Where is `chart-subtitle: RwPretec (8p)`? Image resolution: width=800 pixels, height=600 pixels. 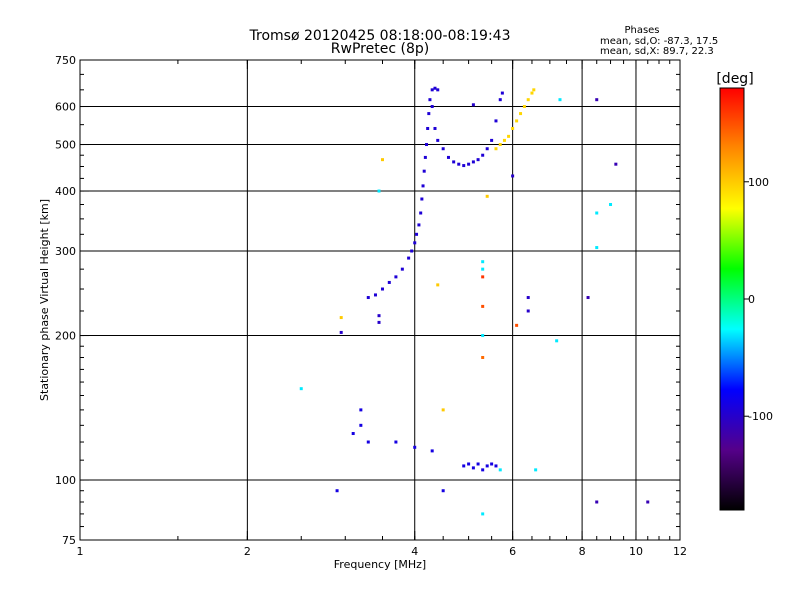 chart-subtitle: RwPretec (8p) is located at coordinates (380, 49).